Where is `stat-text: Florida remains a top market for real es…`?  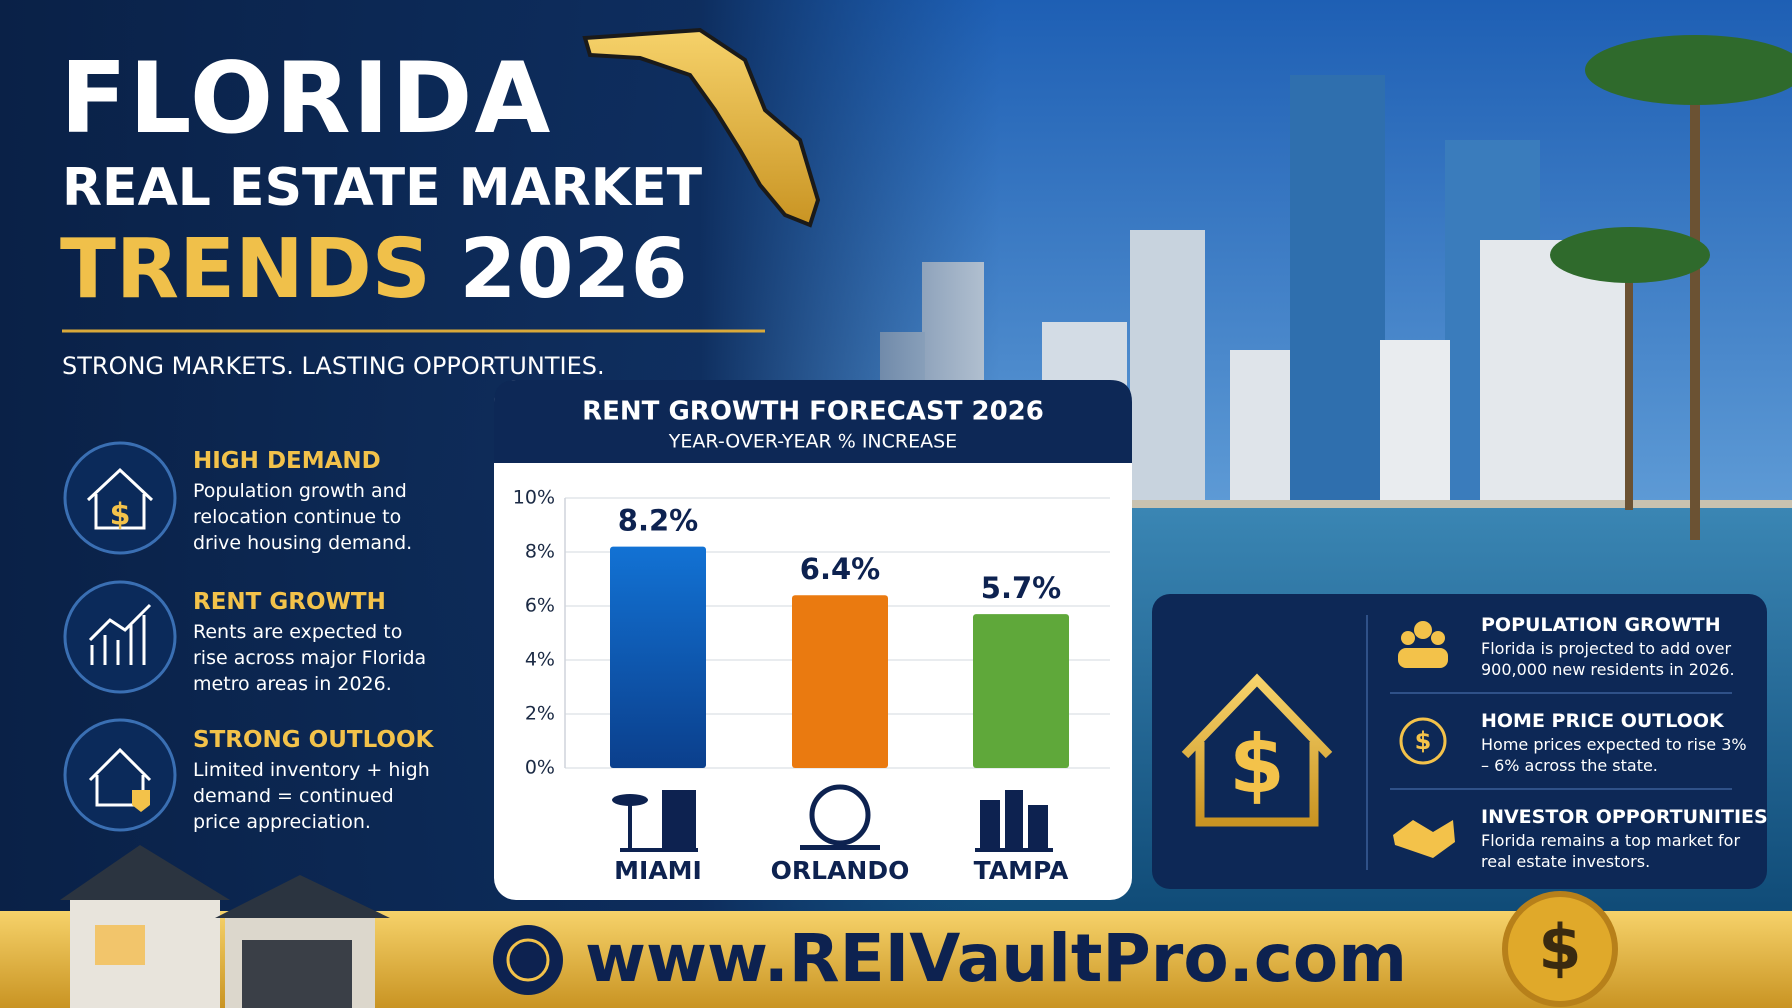
stat-text: Florida remains a top market for real es… is located at coordinates (1611, 851).